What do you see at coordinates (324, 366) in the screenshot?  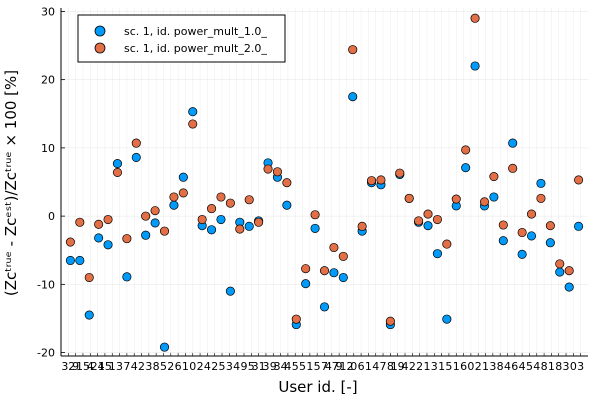 I see `x-tick-label: 7` at bounding box center [324, 366].